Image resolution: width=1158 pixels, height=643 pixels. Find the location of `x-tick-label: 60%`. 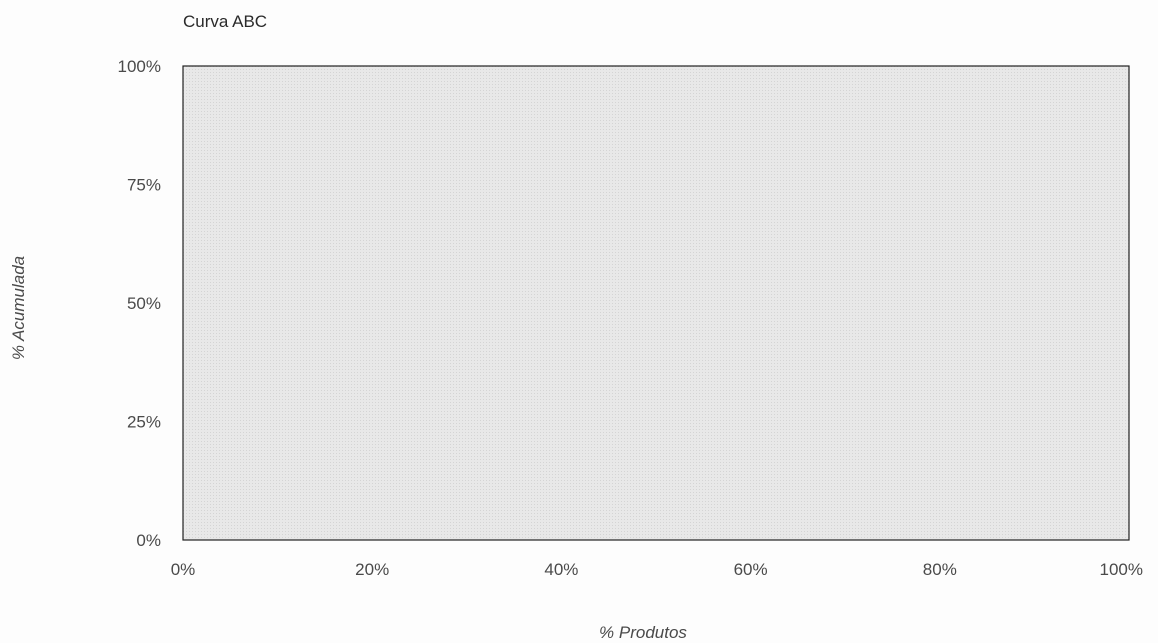

x-tick-label: 60% is located at coordinates (751, 569).